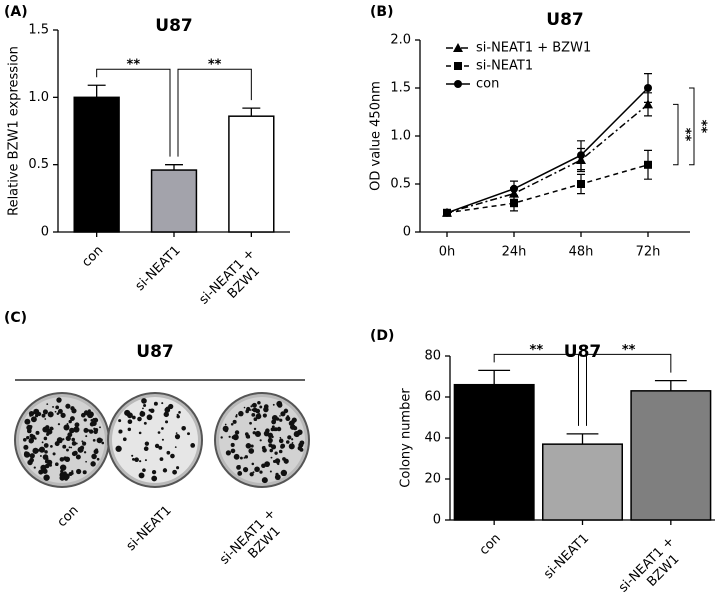  Describe the element at coordinates (514, 252) in the screenshot. I see `x-tick-label: 24h` at that location.